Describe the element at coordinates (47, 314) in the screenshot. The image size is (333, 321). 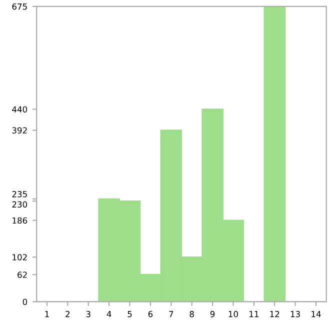
I see `x-tick-label: 1` at that location.